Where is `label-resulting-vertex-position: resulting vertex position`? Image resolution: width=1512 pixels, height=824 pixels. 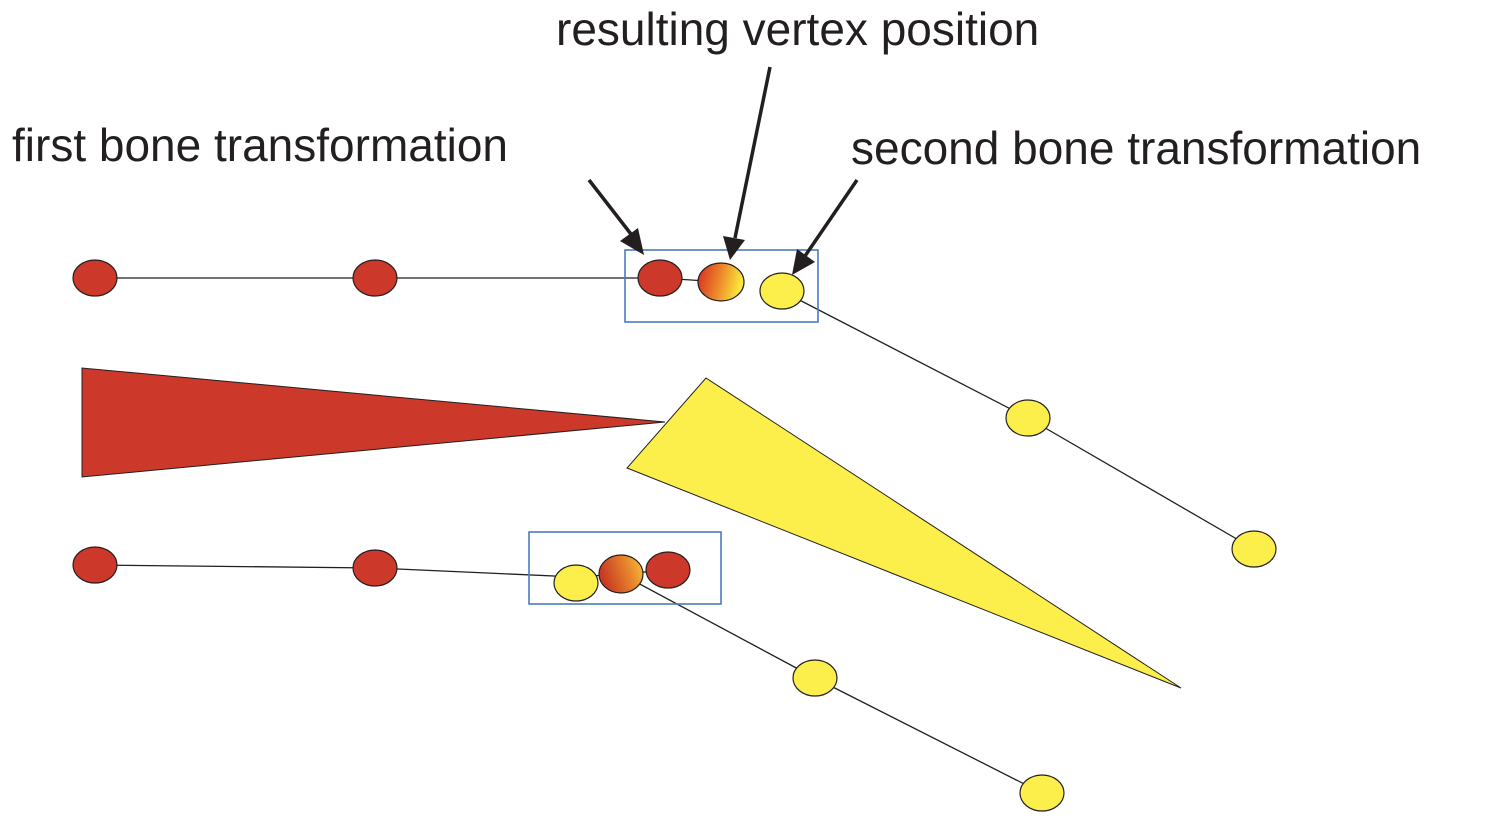
label-resulting-vertex-position: resulting vertex position is located at coordinates (797, 29).